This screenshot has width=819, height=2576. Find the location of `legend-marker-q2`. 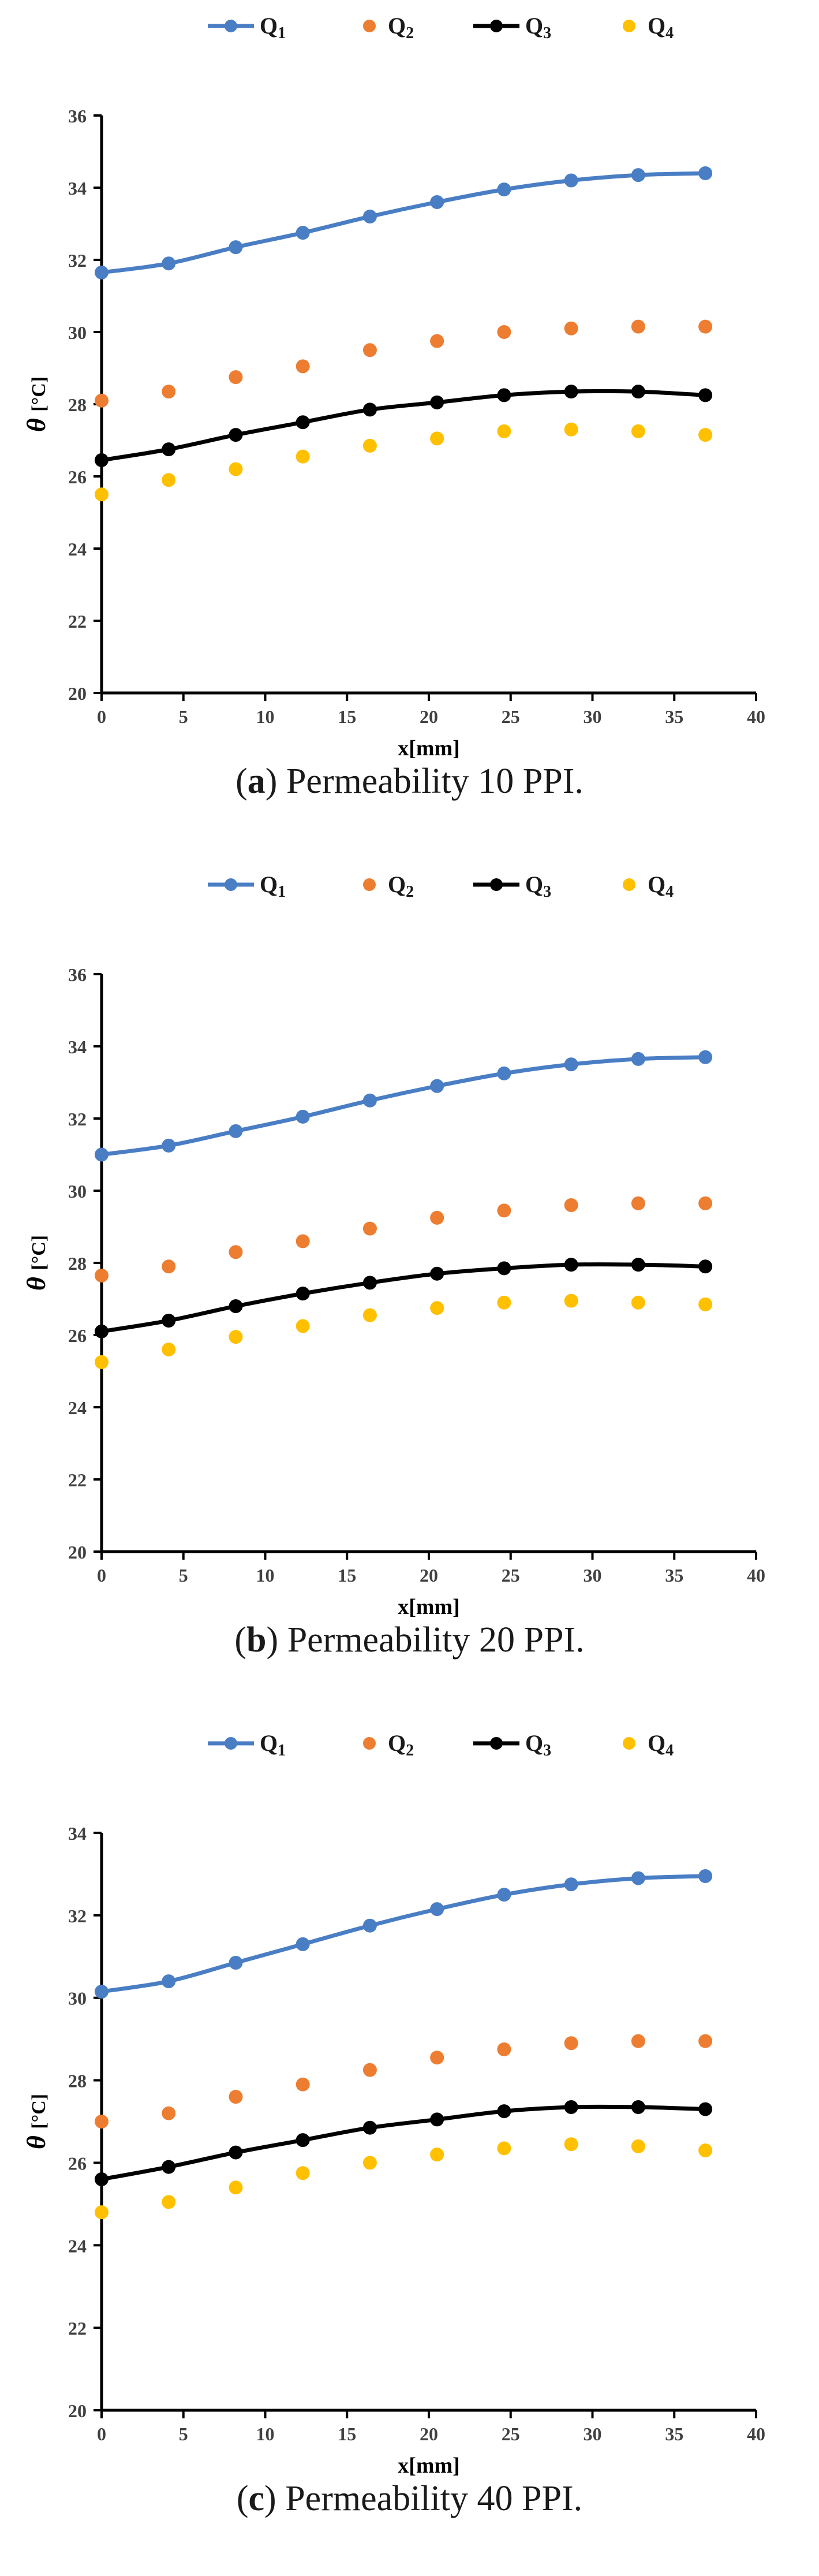

legend-marker-q2 is located at coordinates (369, 1743).